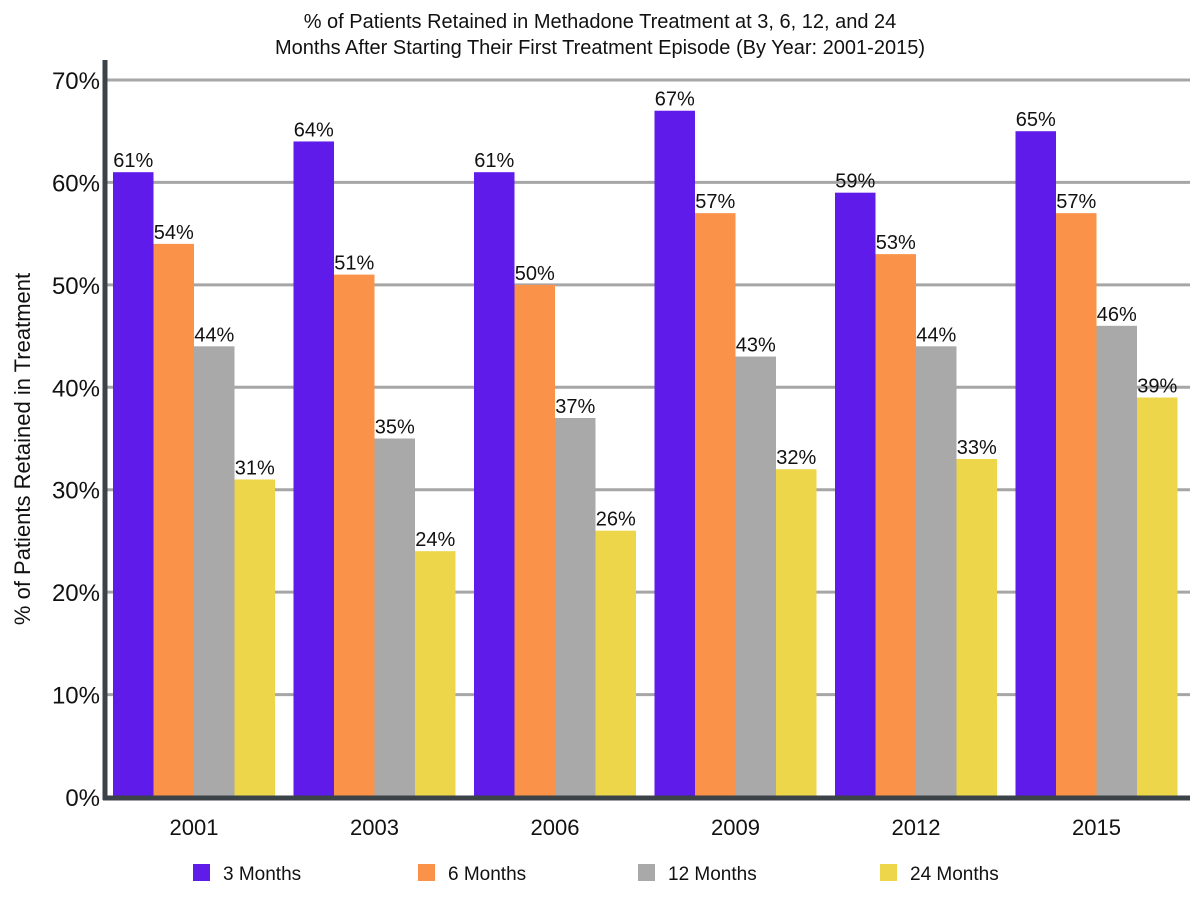  What do you see at coordinates (596, 874) in the screenshot?
I see `legend: 3 Months 6 Months 12 Months 24 Months` at bounding box center [596, 874].